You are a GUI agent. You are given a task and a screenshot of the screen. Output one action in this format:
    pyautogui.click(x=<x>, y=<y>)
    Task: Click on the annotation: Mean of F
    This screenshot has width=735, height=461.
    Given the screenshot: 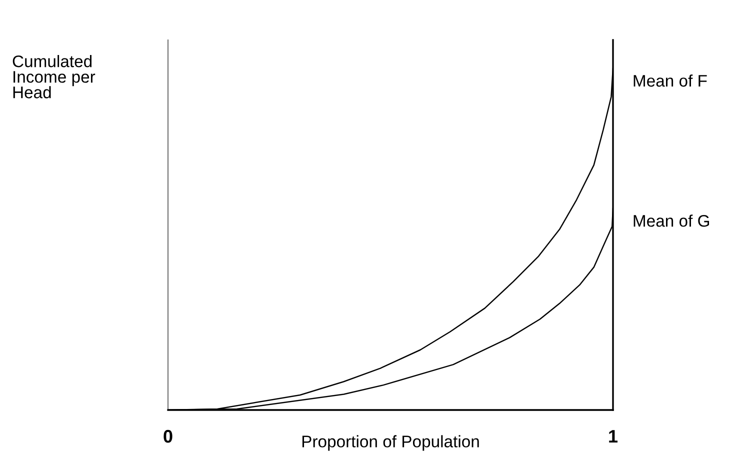 What is the action you would take?
    pyautogui.click(x=670, y=80)
    